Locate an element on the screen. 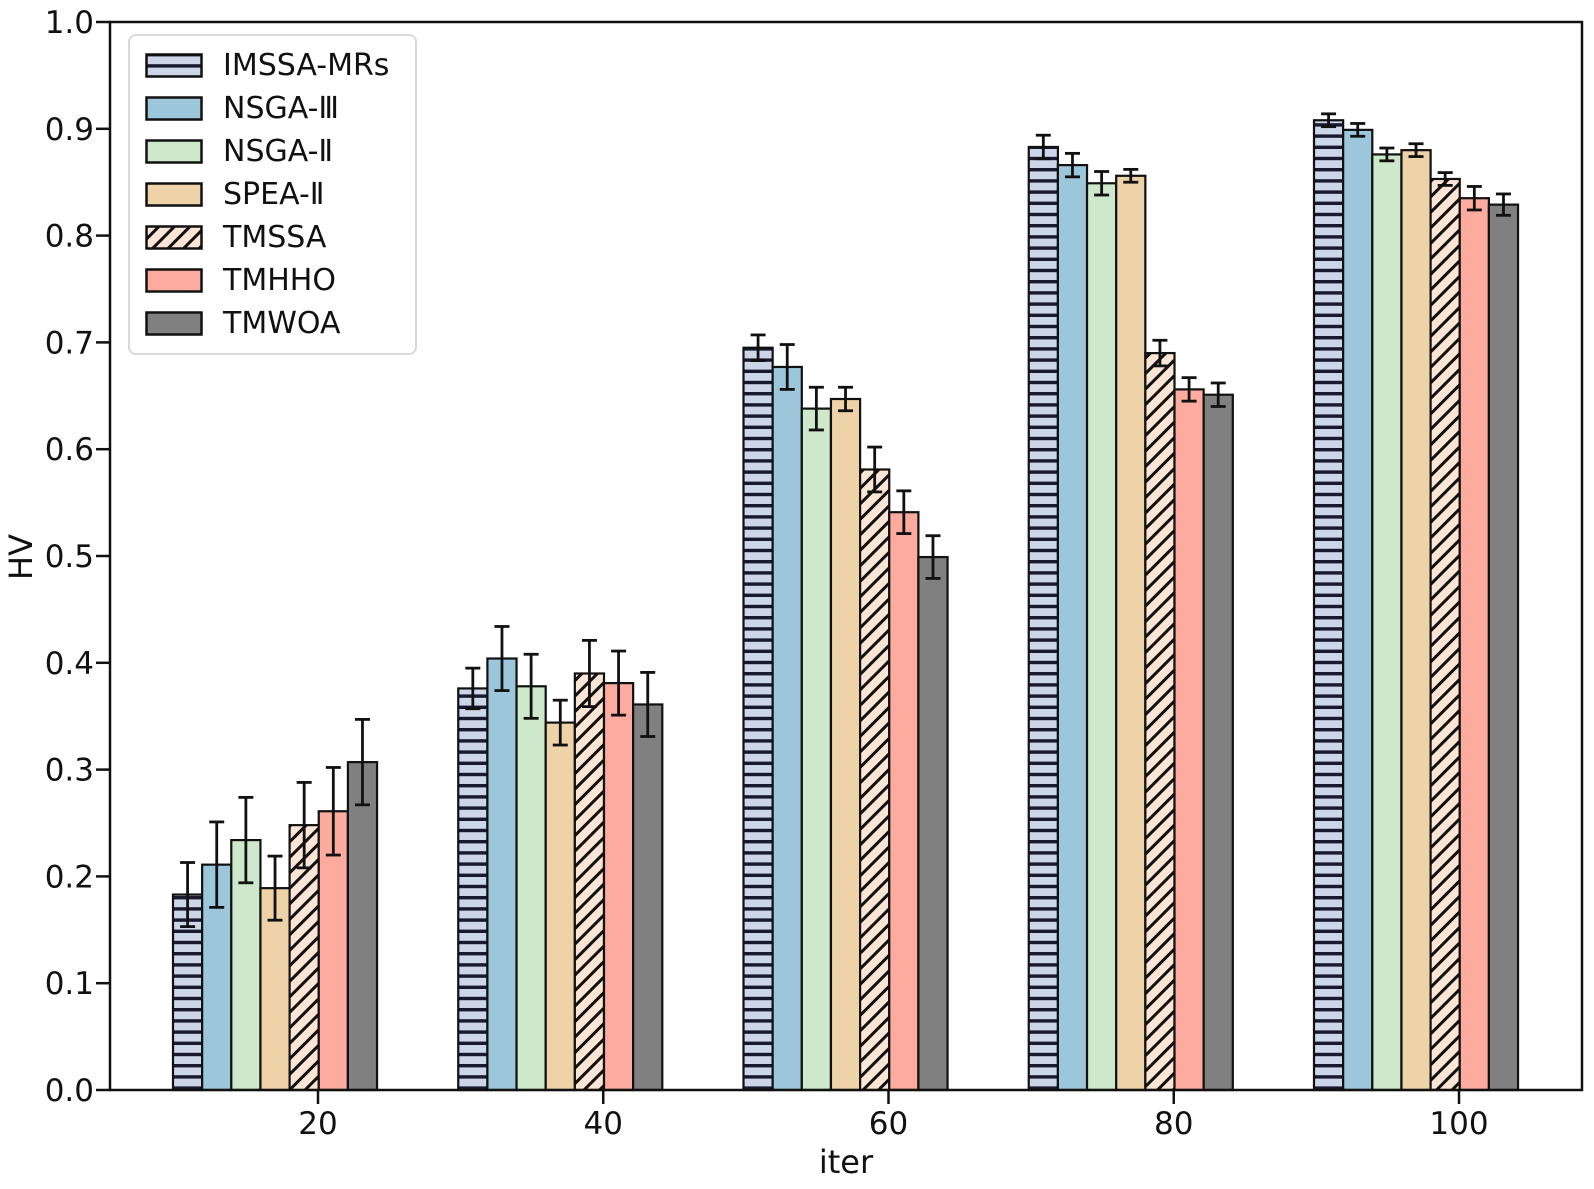 This screenshot has height=1189, width=1594. bar-TMSSA-iter60 is located at coordinates (874, 780).